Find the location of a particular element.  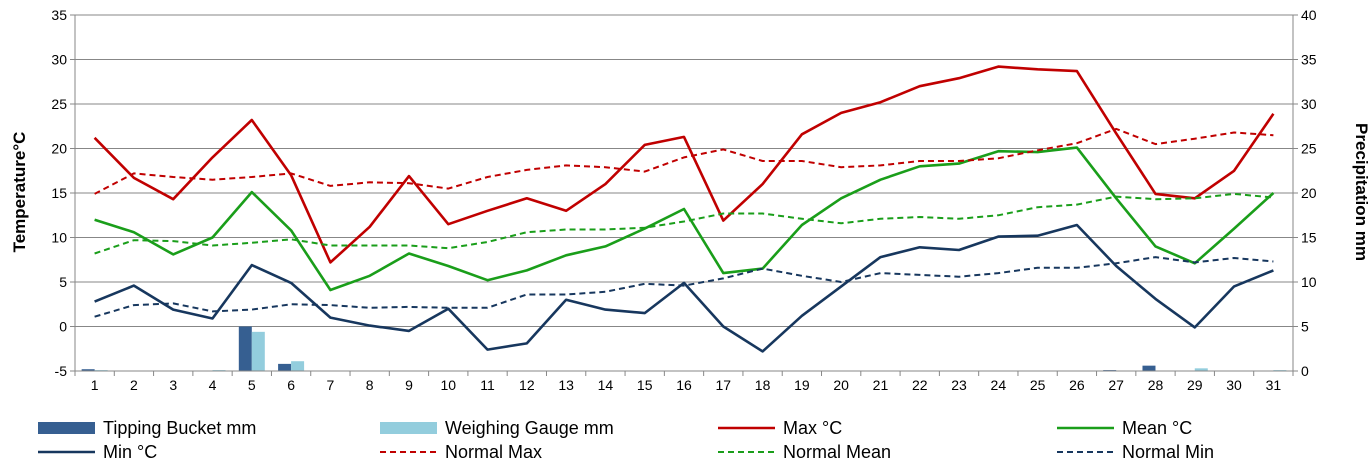

x-tick-label: 3 is located at coordinates (173, 385).